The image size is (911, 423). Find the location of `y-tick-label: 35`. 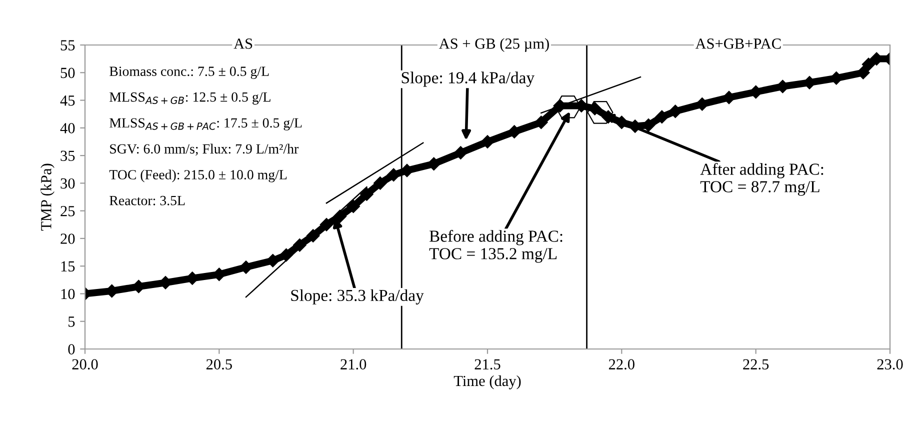

y-tick-label: 35 is located at coordinates (67, 155).